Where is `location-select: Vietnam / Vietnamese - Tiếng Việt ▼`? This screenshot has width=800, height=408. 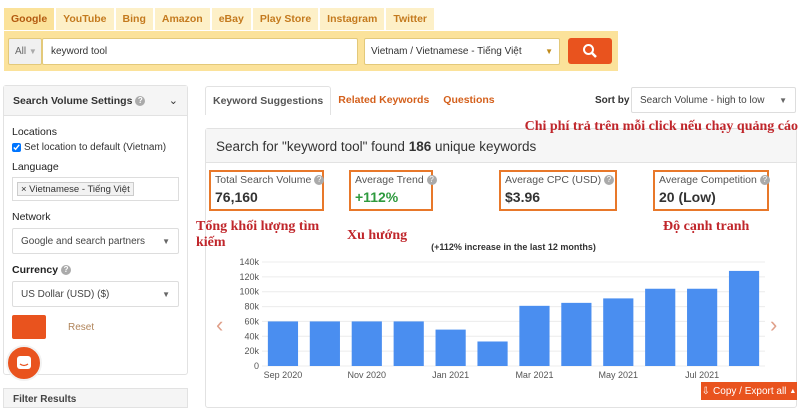 location-select: Vietnam / Vietnamese - Tiếng Việt ▼ is located at coordinates (462, 51).